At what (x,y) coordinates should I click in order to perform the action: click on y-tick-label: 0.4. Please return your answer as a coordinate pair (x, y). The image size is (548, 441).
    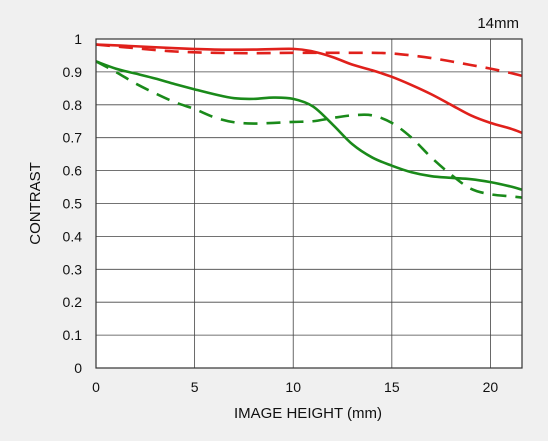
    Looking at the image, I should click on (73, 236).